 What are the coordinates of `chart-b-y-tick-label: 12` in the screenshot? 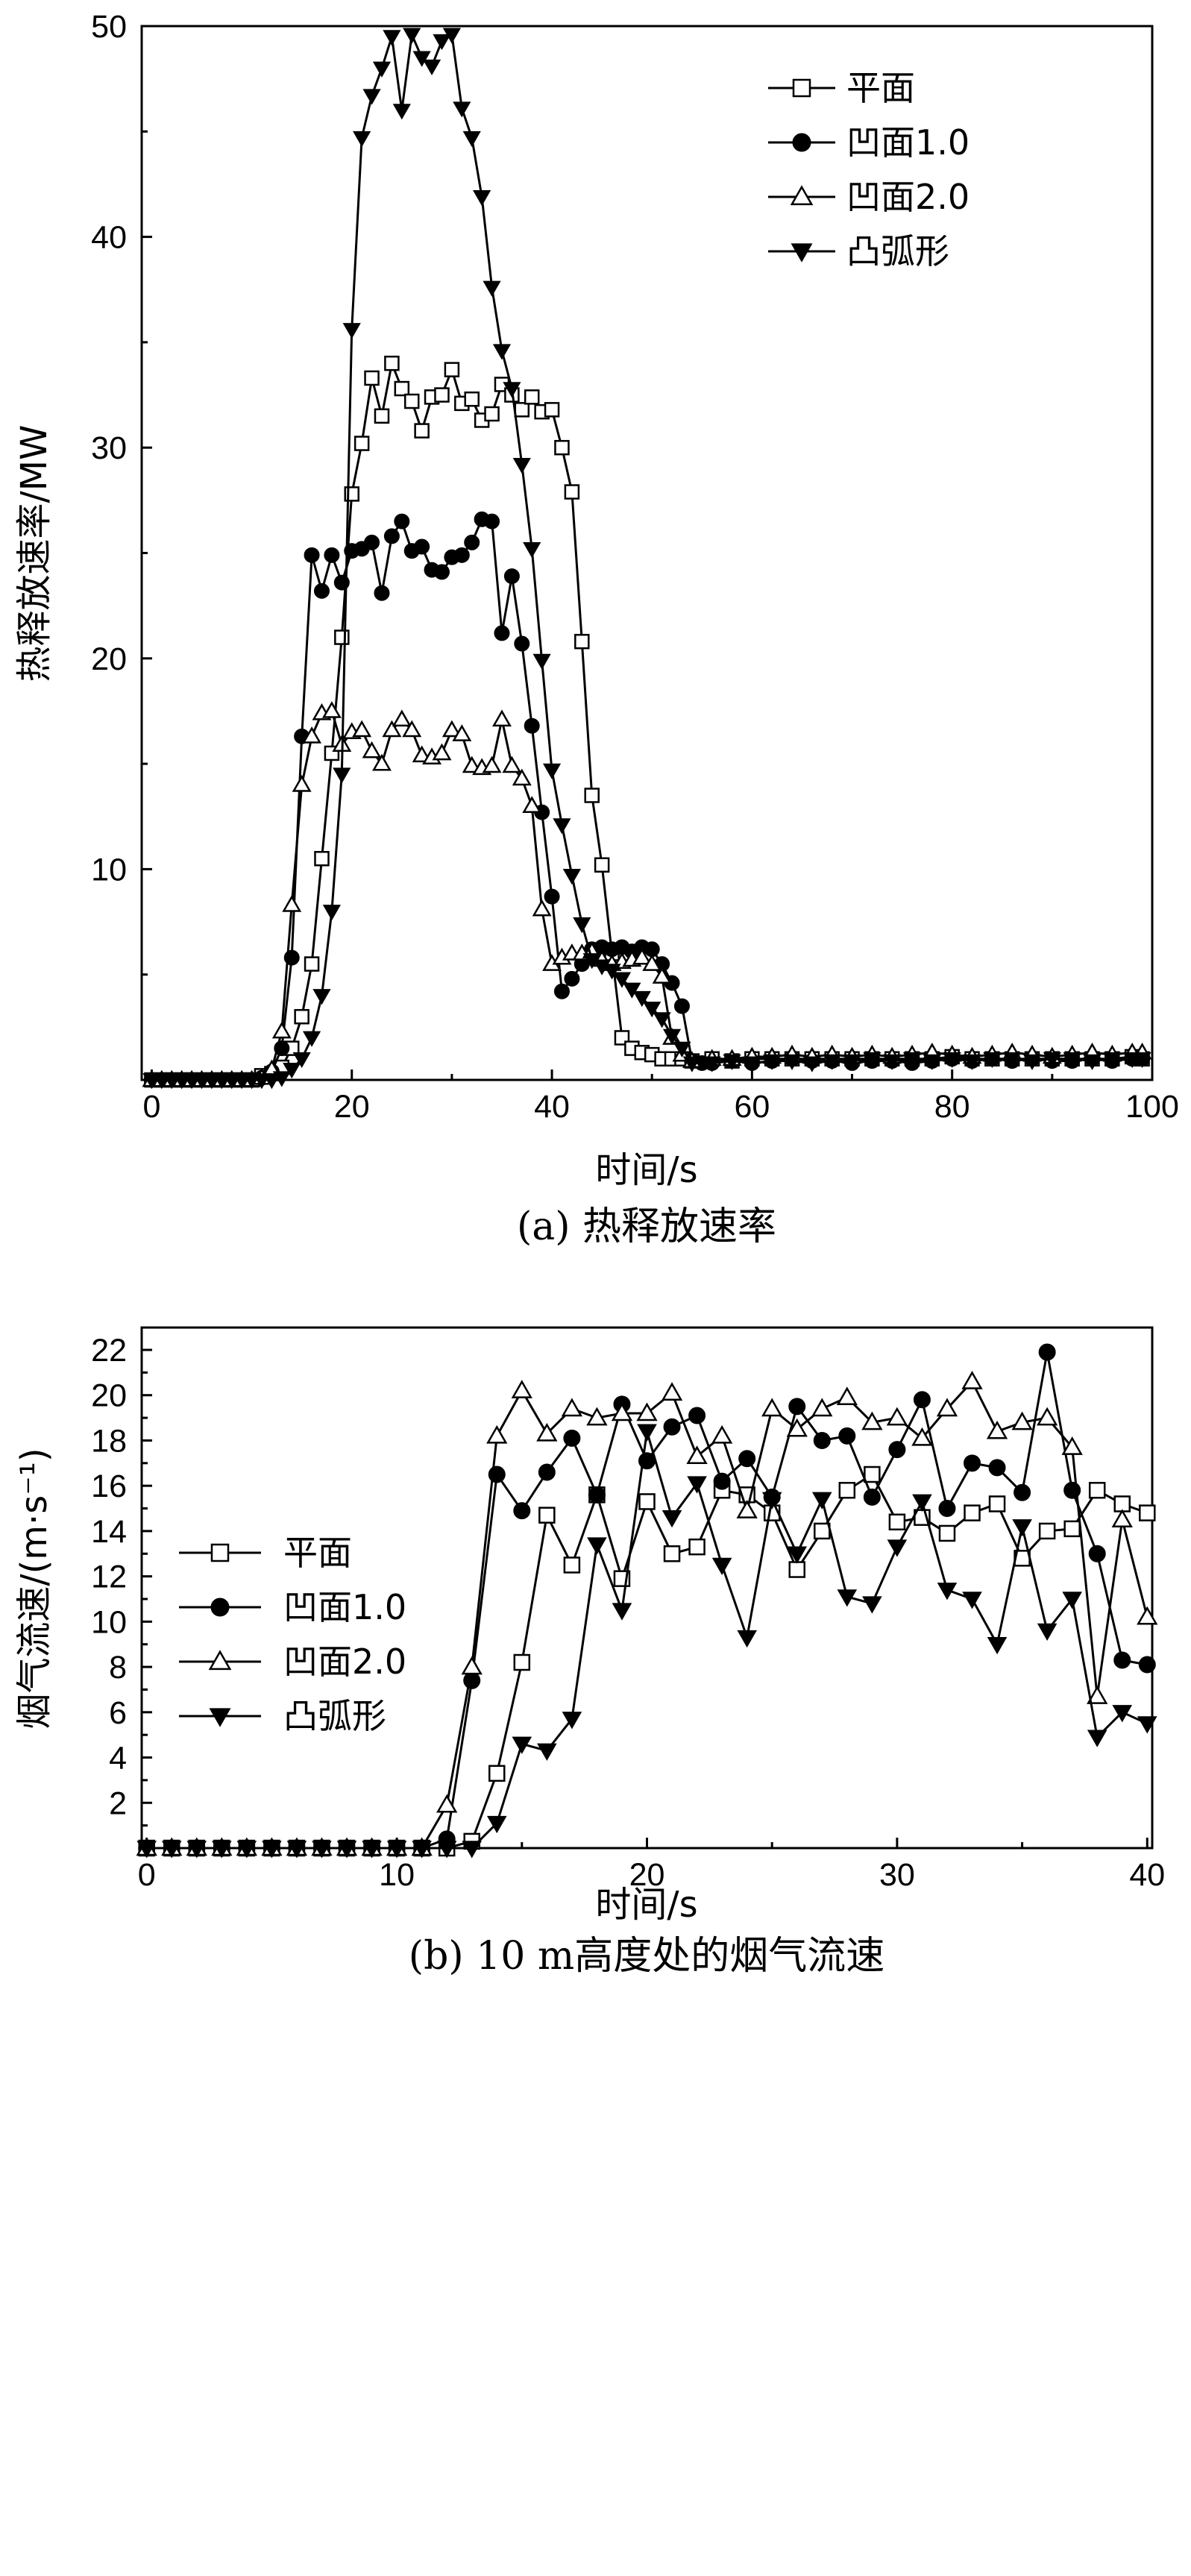 It's located at (109, 1577).